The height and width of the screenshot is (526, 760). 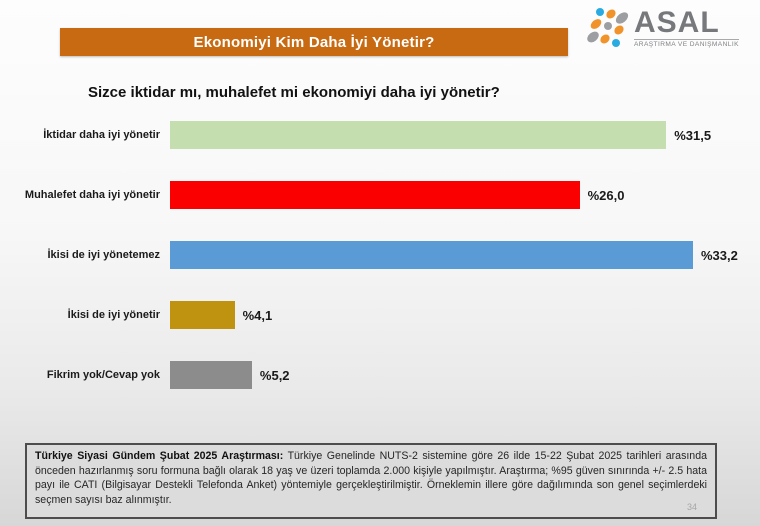 What do you see at coordinates (103, 375) in the screenshot?
I see `category-label: Fikrim yok/Cevap yok` at bounding box center [103, 375].